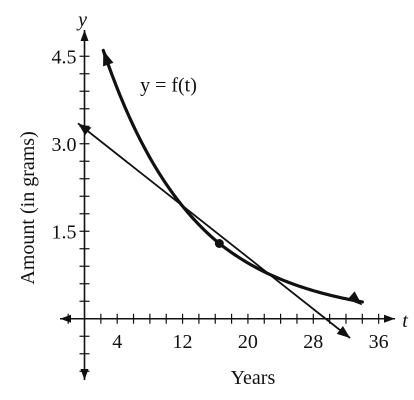 The height and width of the screenshot is (400, 414). I want to click on y-tick-label: 3.0, so click(64, 145).